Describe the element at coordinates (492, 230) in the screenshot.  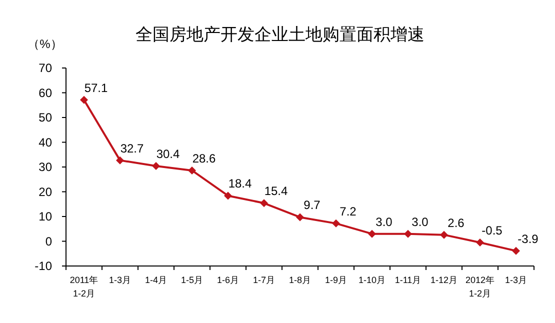
I see `data-label: -0.5` at that location.